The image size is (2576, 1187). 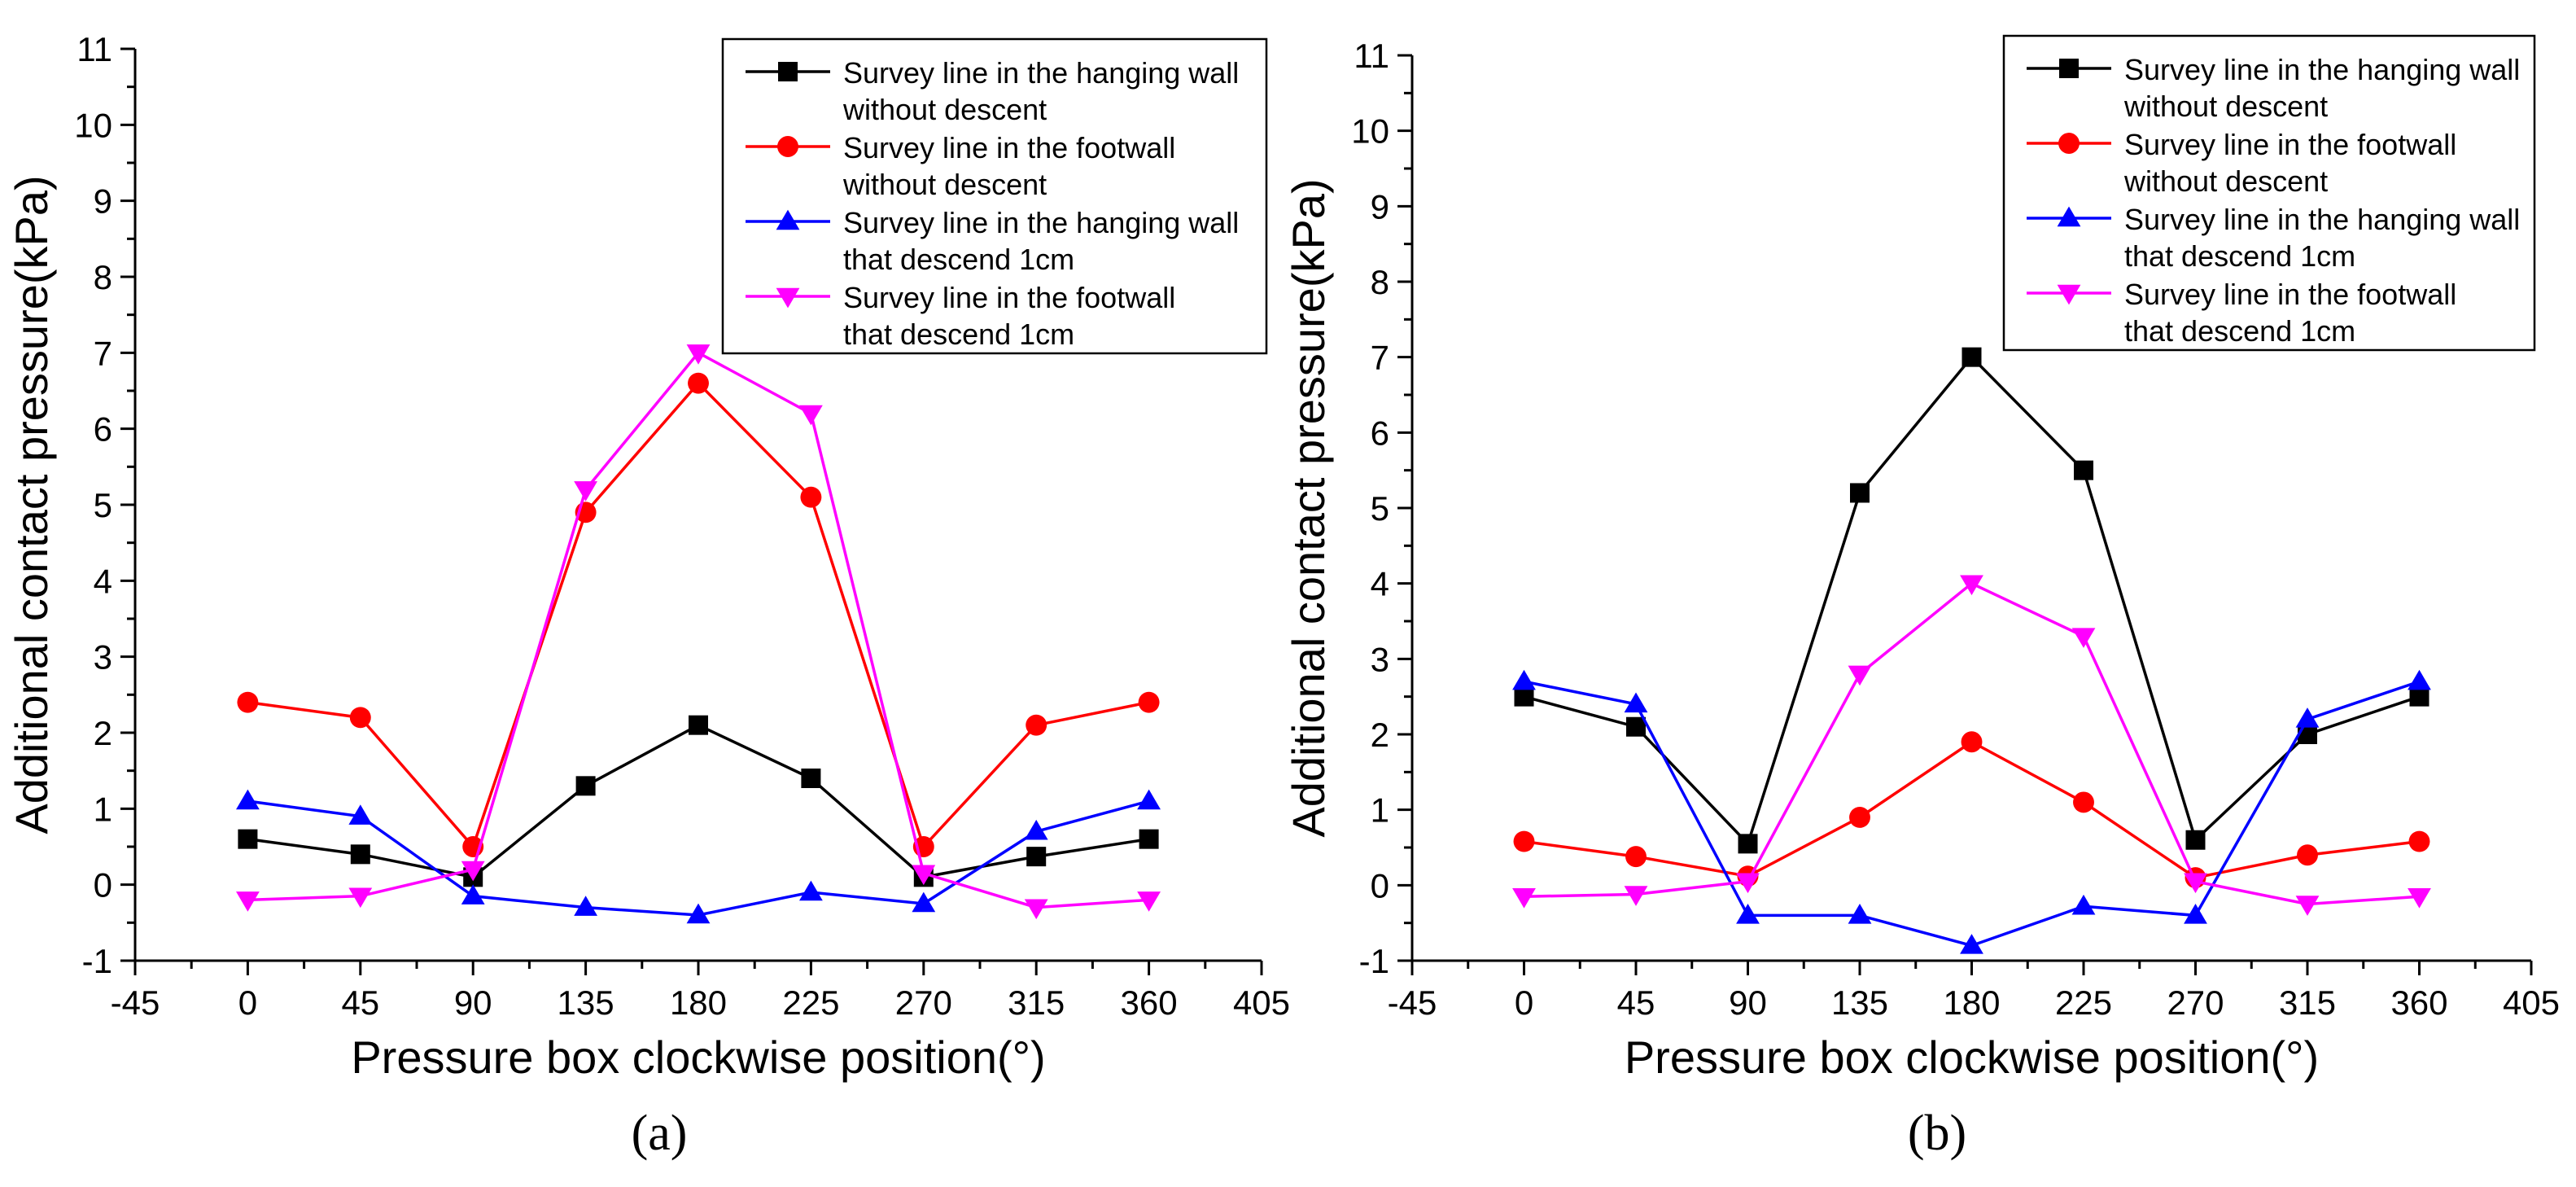 What do you see at coordinates (103, 505) in the screenshot?
I see `y-tick-label: 5` at bounding box center [103, 505].